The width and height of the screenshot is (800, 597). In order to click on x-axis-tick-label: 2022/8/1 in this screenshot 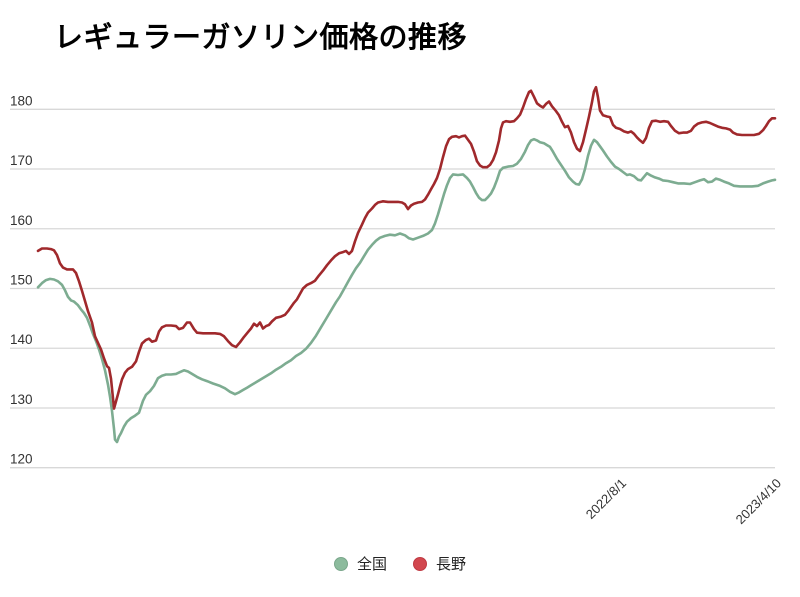, I will do `click(606, 499)`.